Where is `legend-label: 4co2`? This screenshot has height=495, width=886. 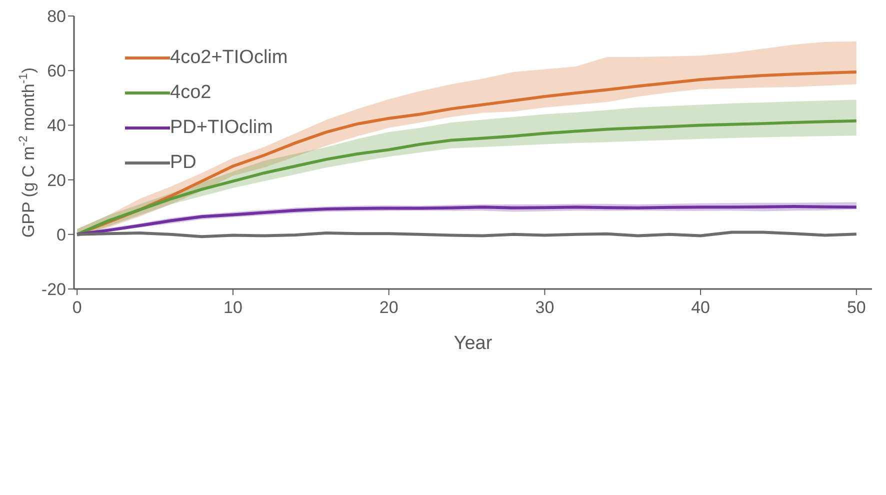 legend-label: 4co2 is located at coordinates (191, 93).